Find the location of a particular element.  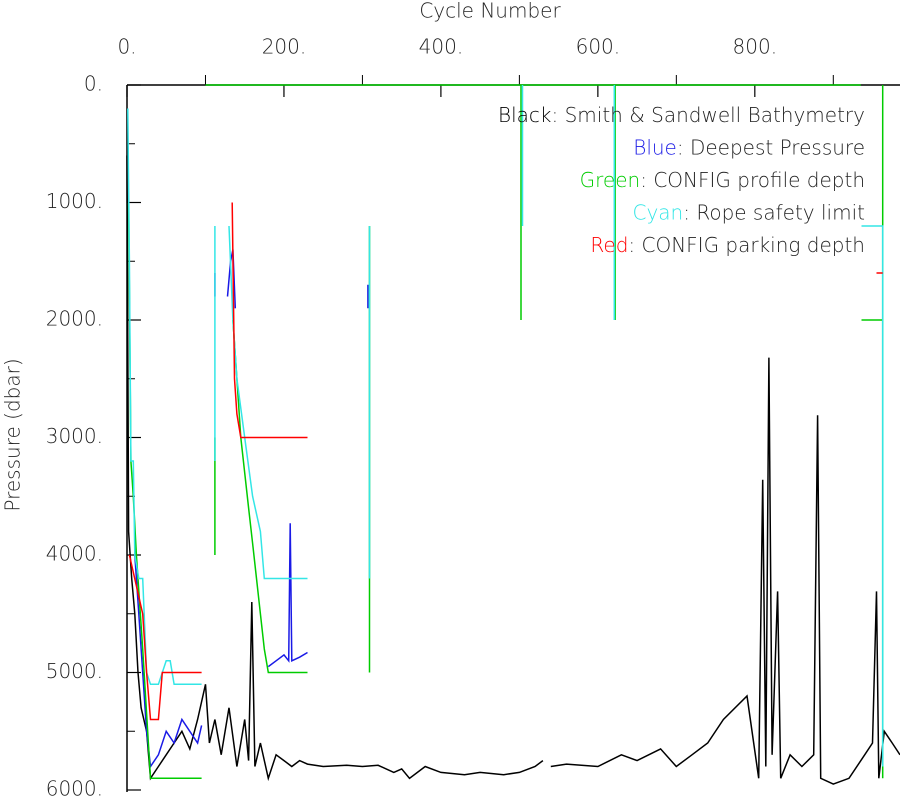

legend-key: Blue is located at coordinates (655, 147).